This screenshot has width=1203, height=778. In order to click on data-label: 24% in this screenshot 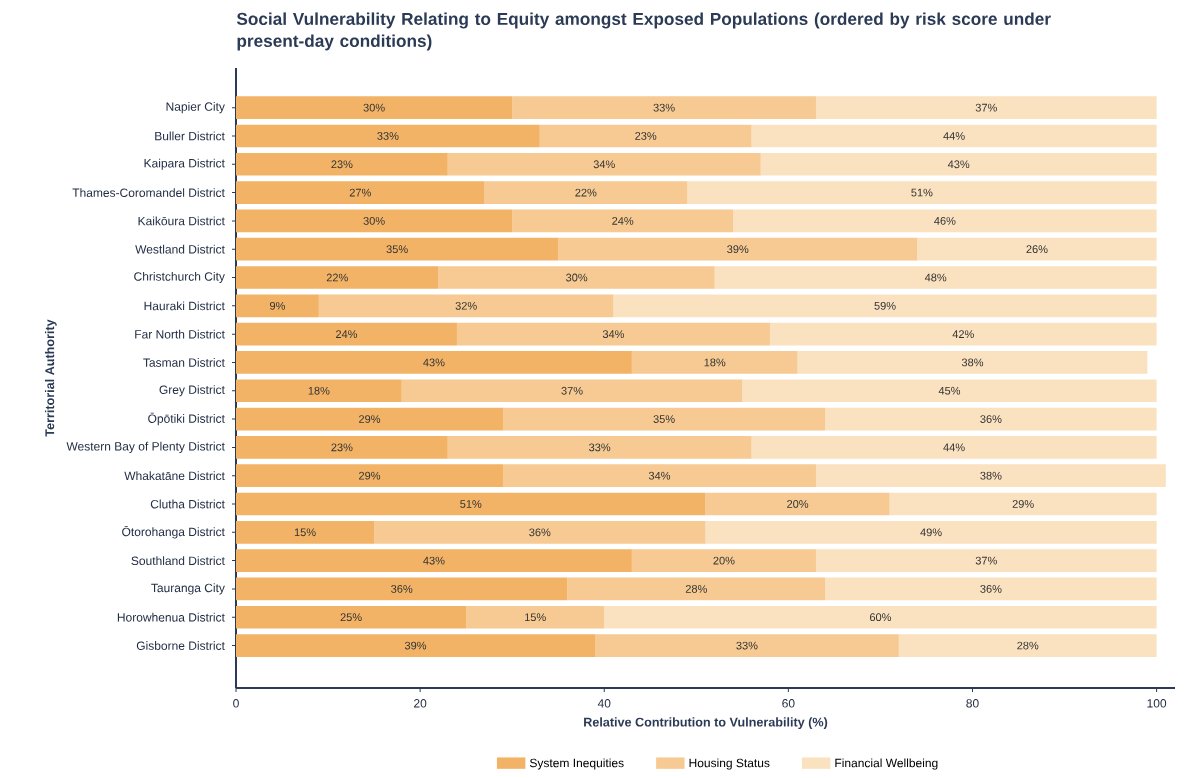, I will do `click(347, 334)`.